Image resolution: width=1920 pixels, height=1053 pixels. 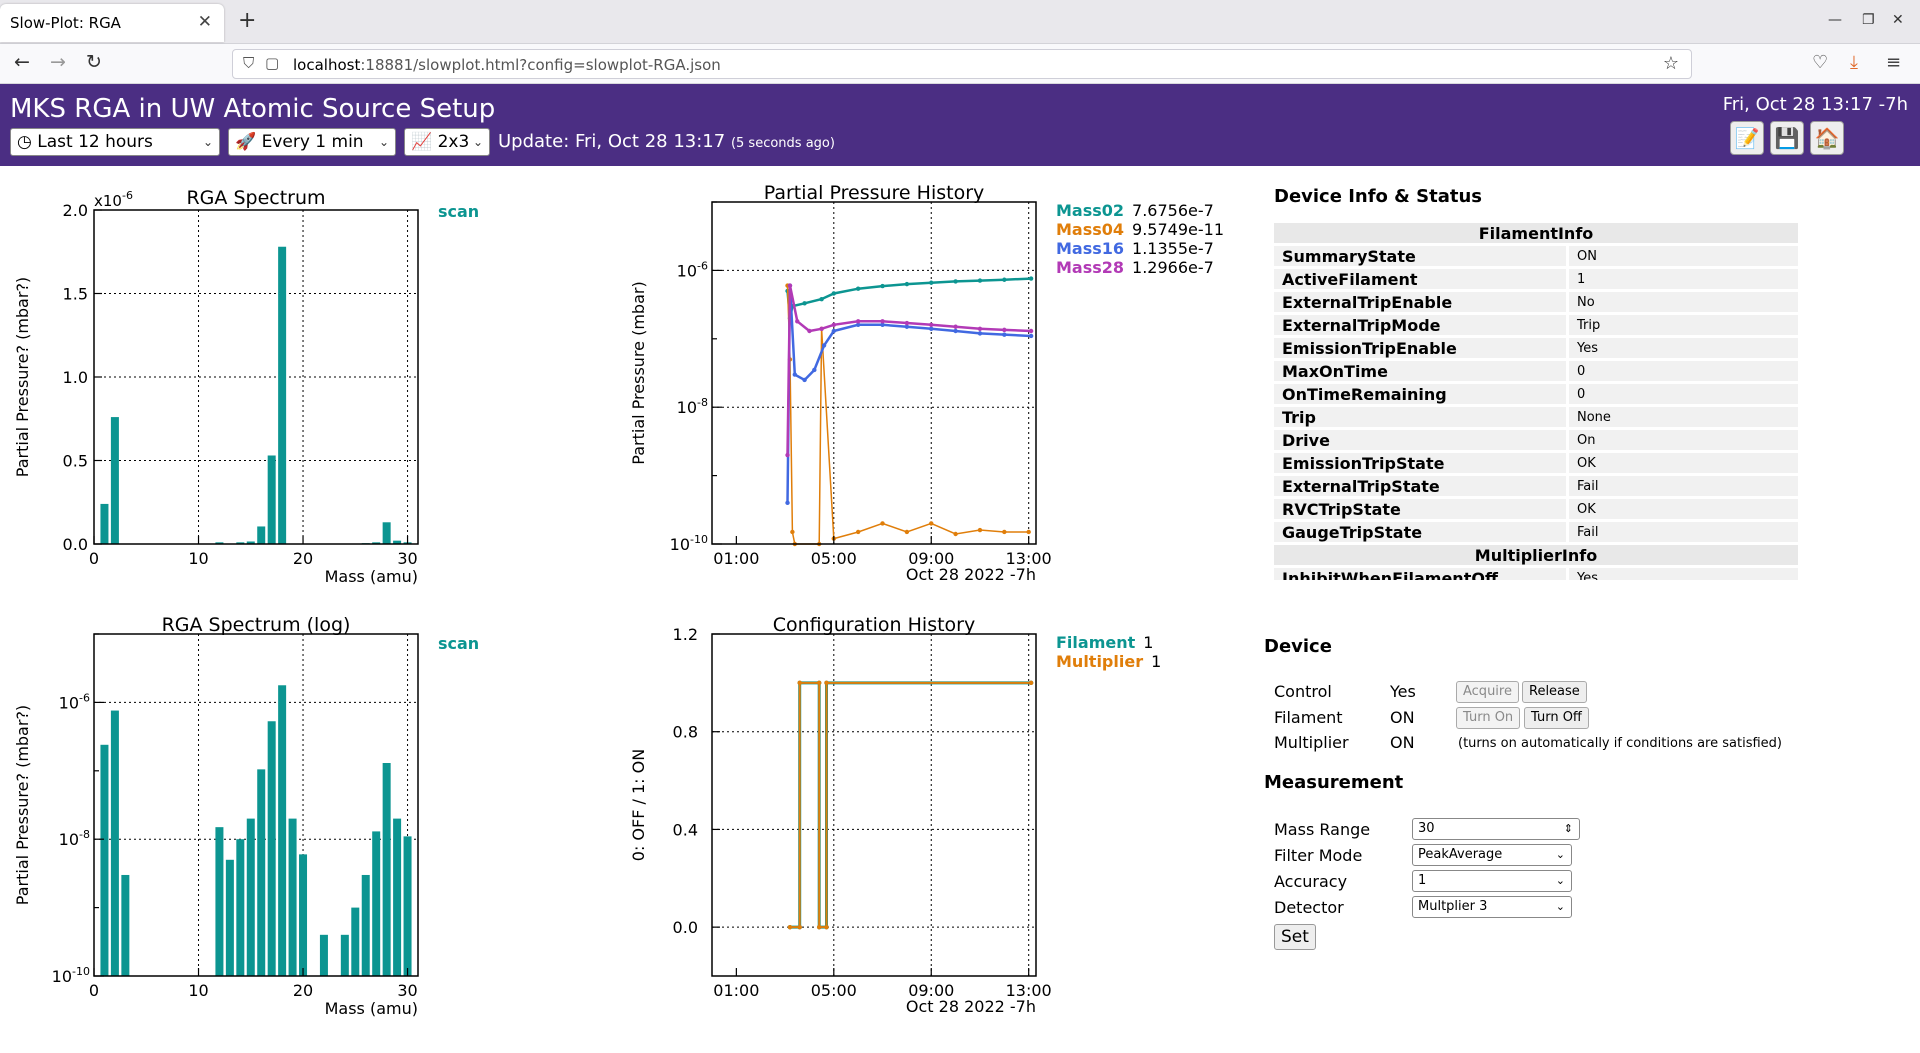 I want to click on release-button: Release, so click(x=1554, y=692).